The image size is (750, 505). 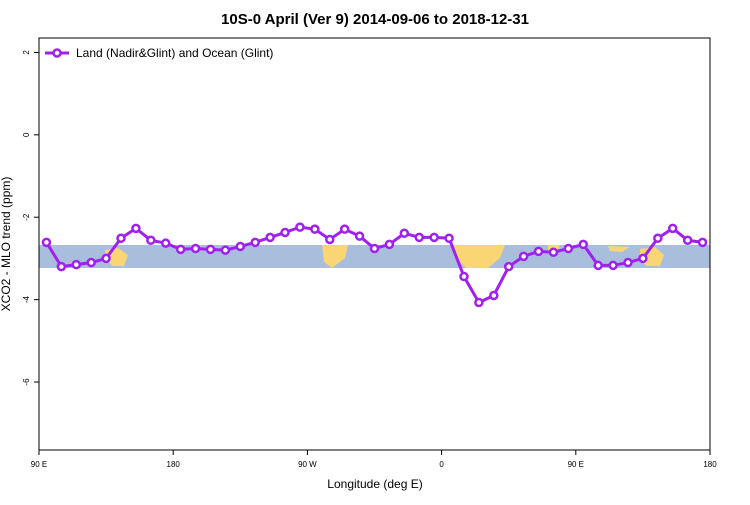 What do you see at coordinates (26, 300) in the screenshot?
I see `y-tick-label: -4` at bounding box center [26, 300].